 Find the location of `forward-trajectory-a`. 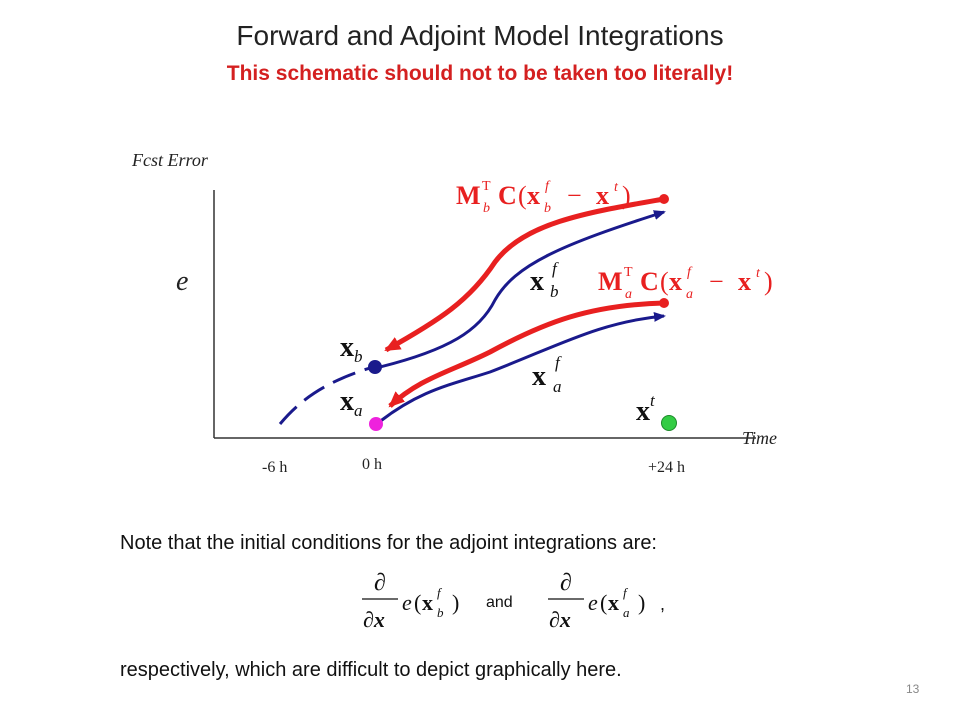

forward-trajectory-a is located at coordinates (521, 368).